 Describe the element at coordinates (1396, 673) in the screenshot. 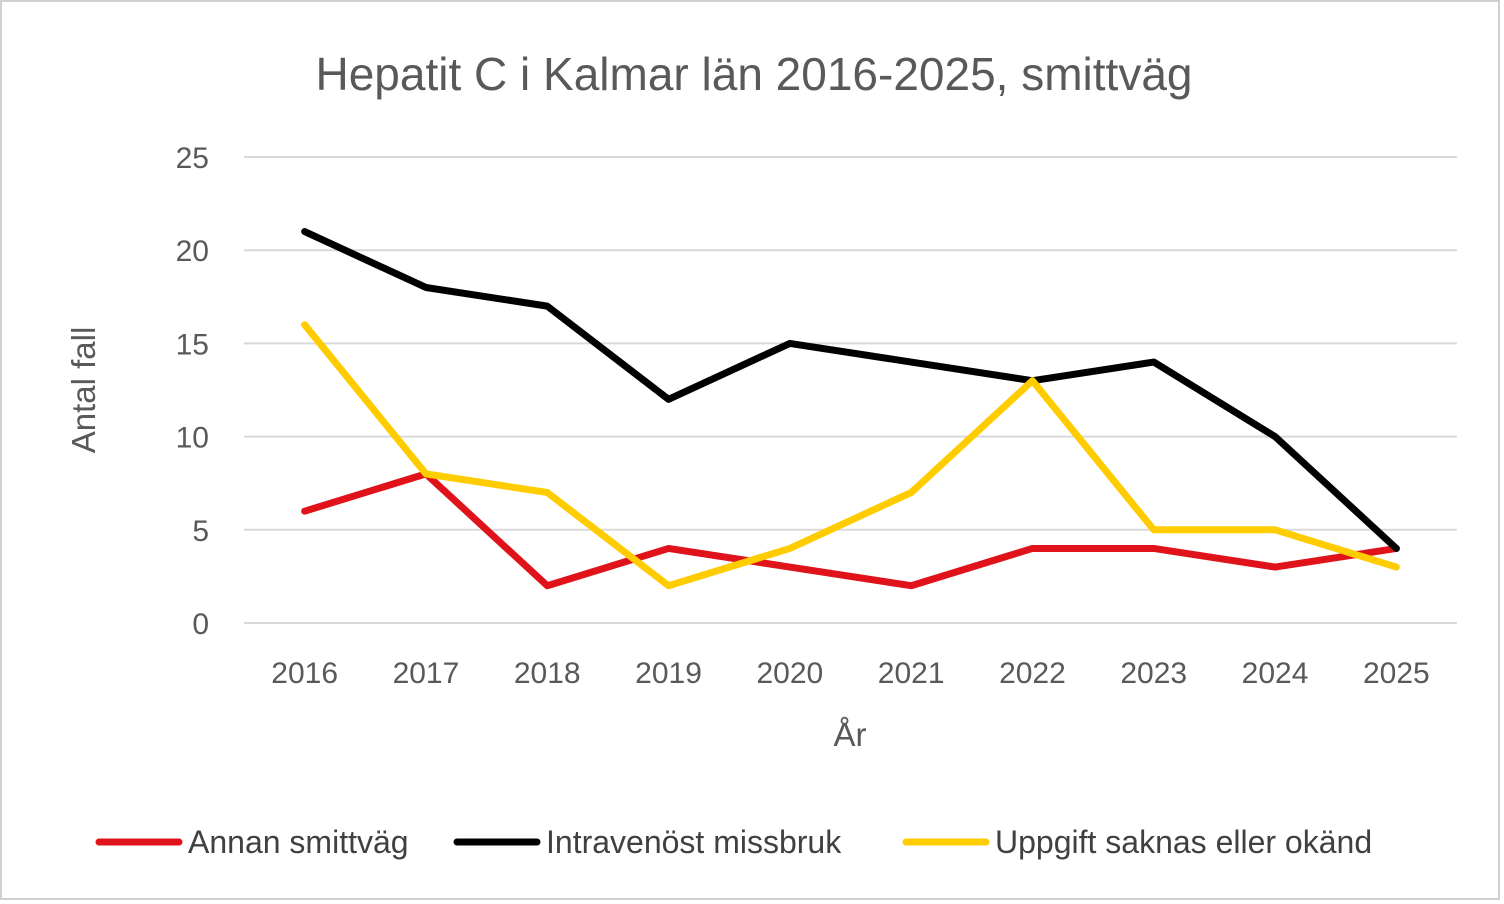

I see `x-tick-label: 2025` at that location.